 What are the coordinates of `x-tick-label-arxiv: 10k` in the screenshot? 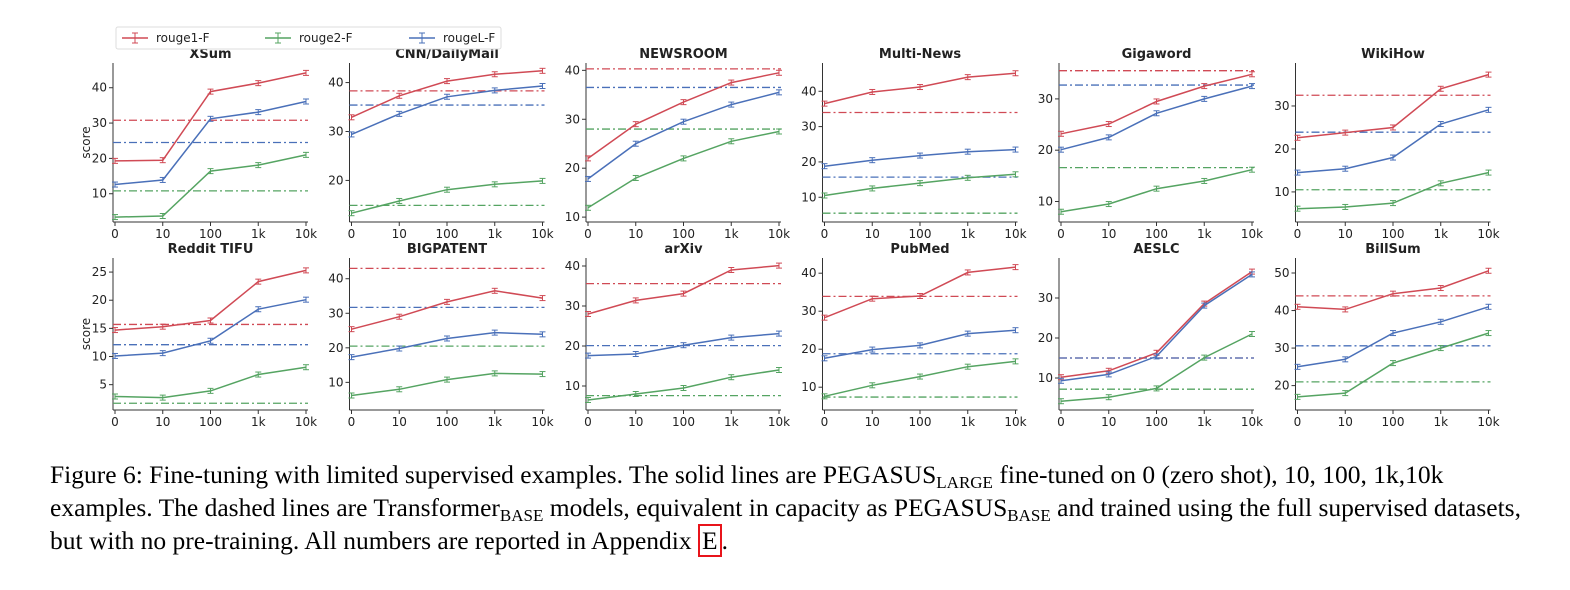 It's located at (779, 422).